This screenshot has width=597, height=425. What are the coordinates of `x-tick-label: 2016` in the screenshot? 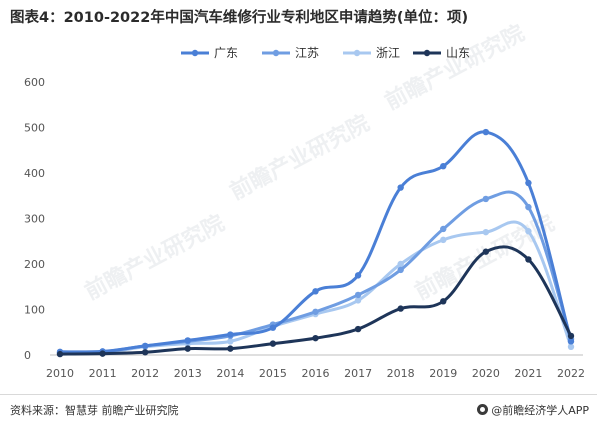 It's located at (316, 373).